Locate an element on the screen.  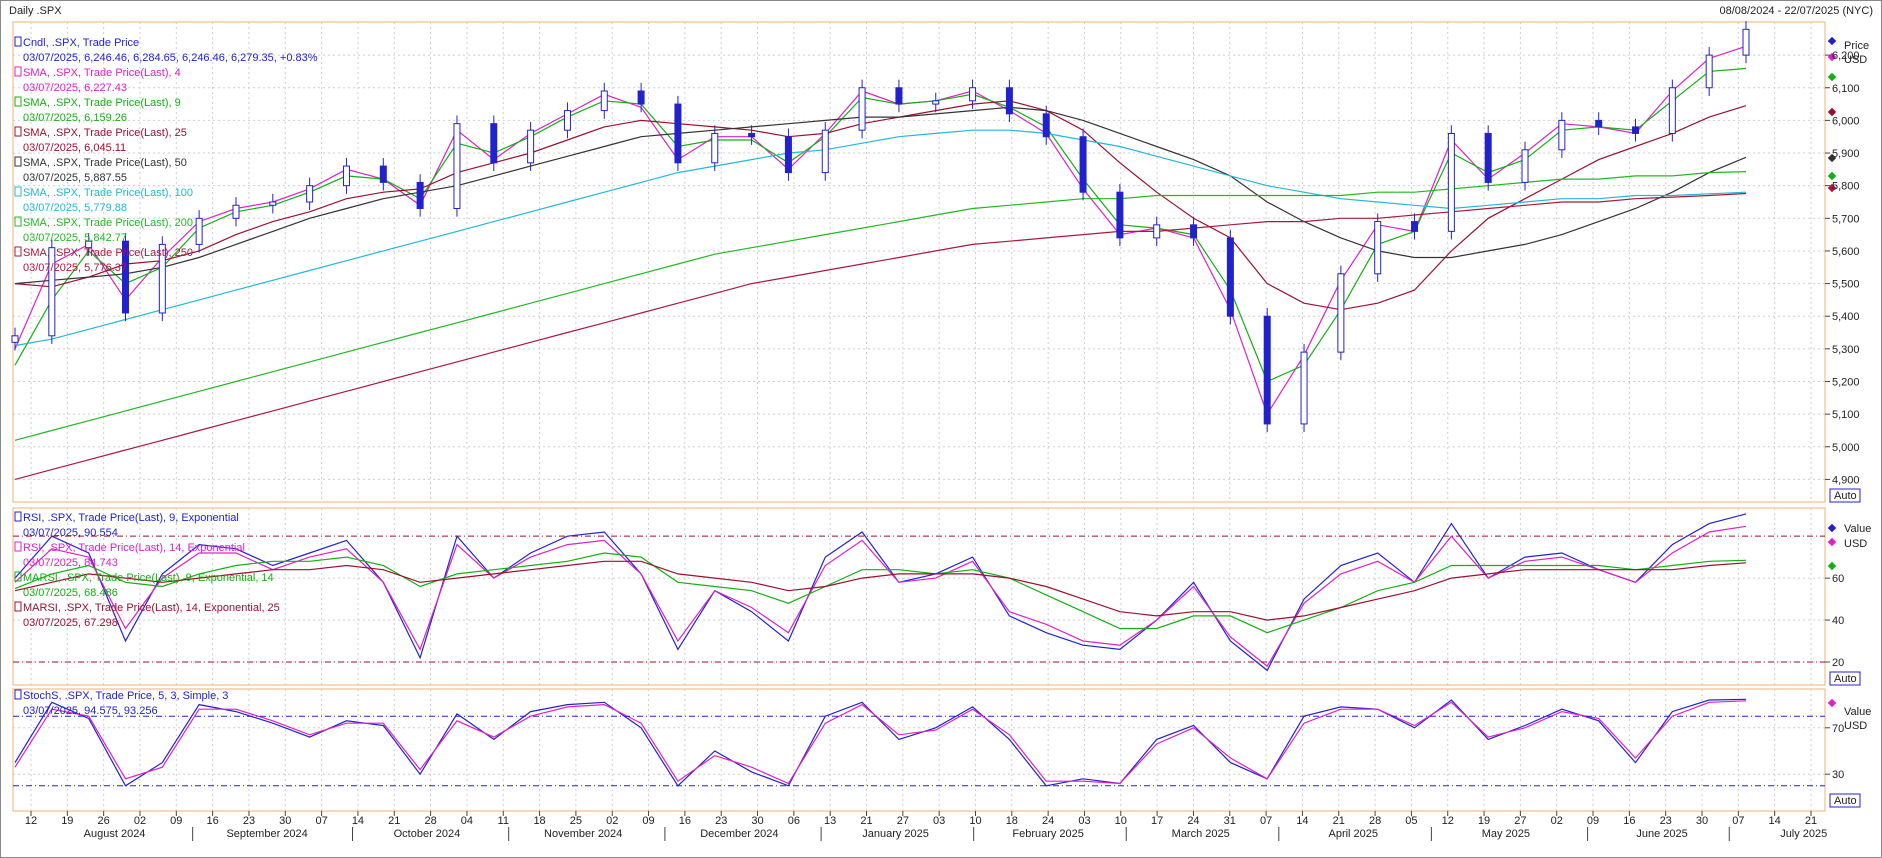
rsi-tick-label: 60 is located at coordinates (1838, 579).